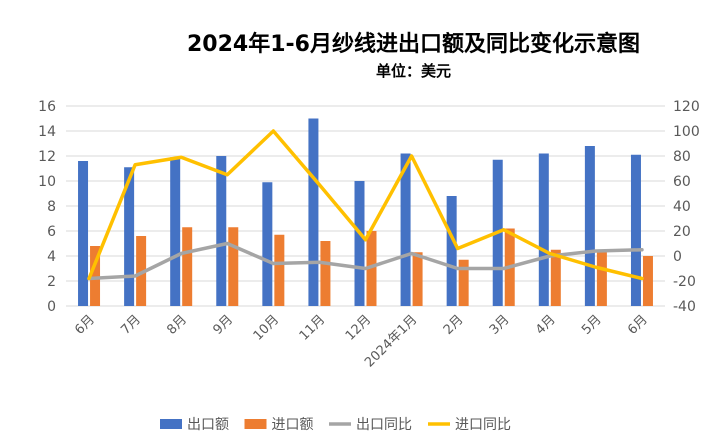  I want to click on x-tick-label: 11月, so click(312, 327).